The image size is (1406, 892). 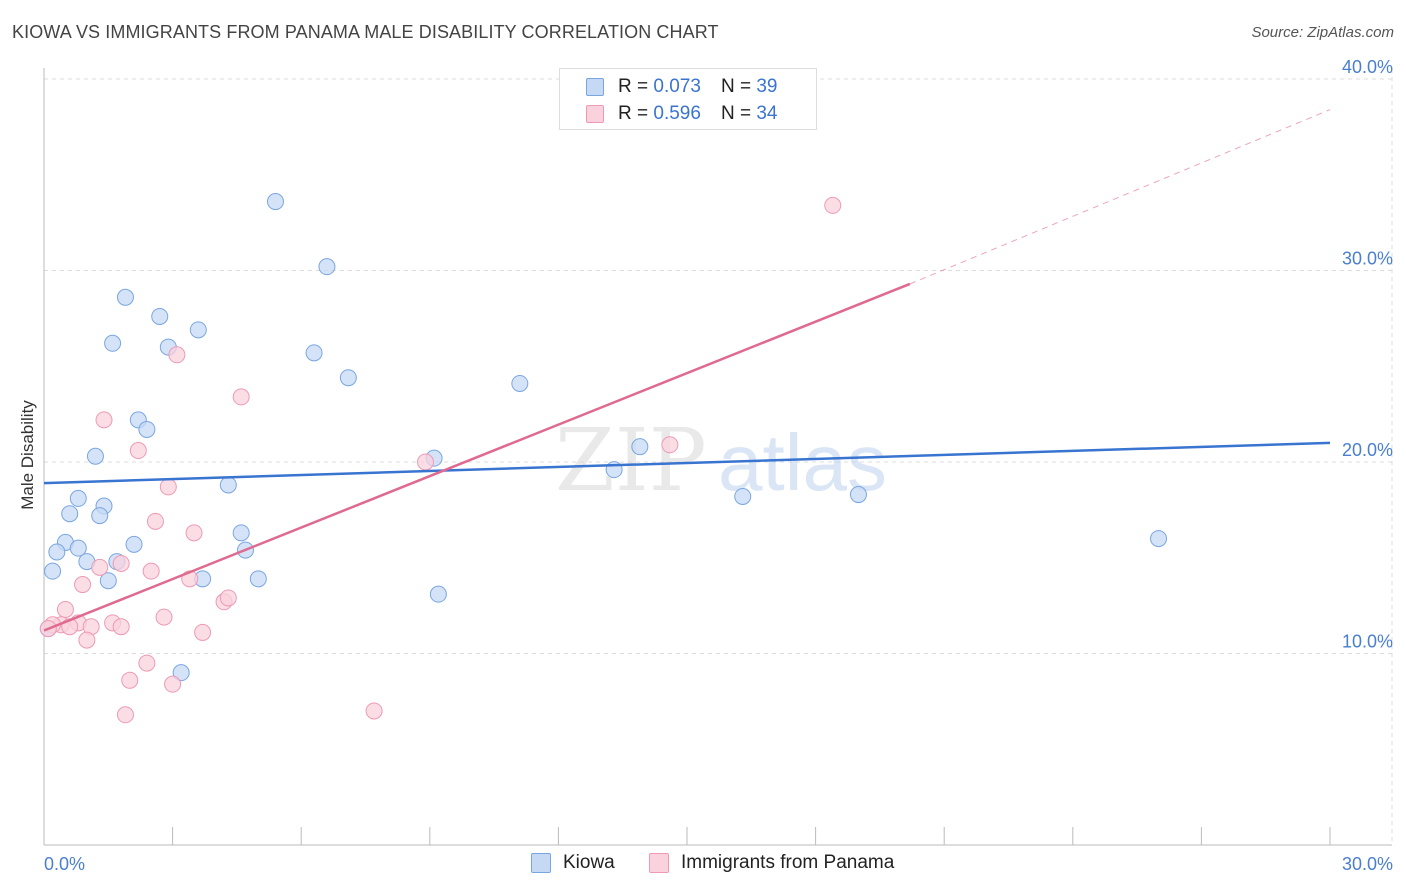 I want to click on bottom-legend: Kiowa Immigrants from Panama, so click(x=703, y=865).